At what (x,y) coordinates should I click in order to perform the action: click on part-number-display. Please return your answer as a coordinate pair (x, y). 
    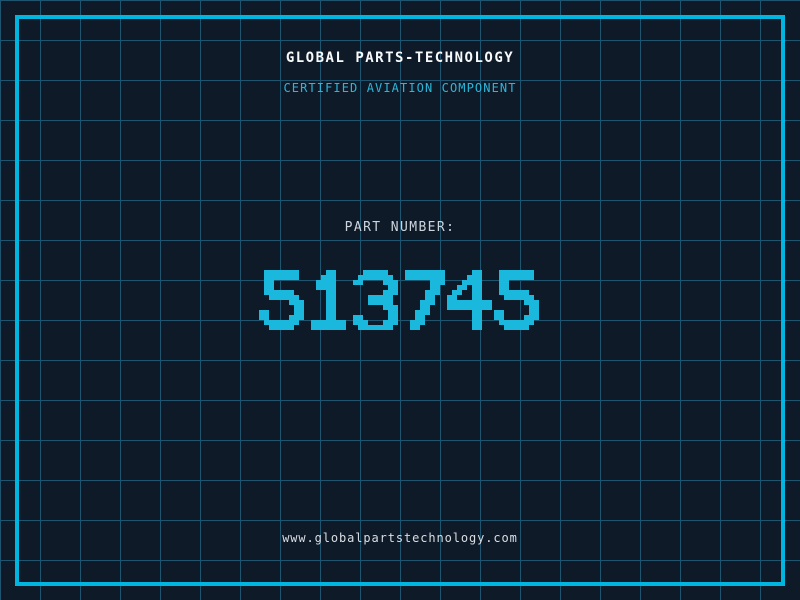
    Looking at the image, I should click on (400, 300).